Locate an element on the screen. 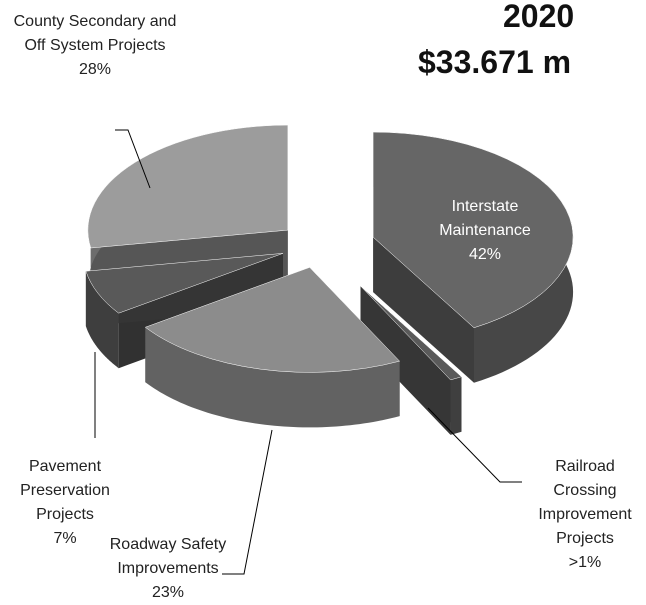 The width and height of the screenshot is (646, 605). slice-label: Pavement Preservation Projects is located at coordinates (65, 490).